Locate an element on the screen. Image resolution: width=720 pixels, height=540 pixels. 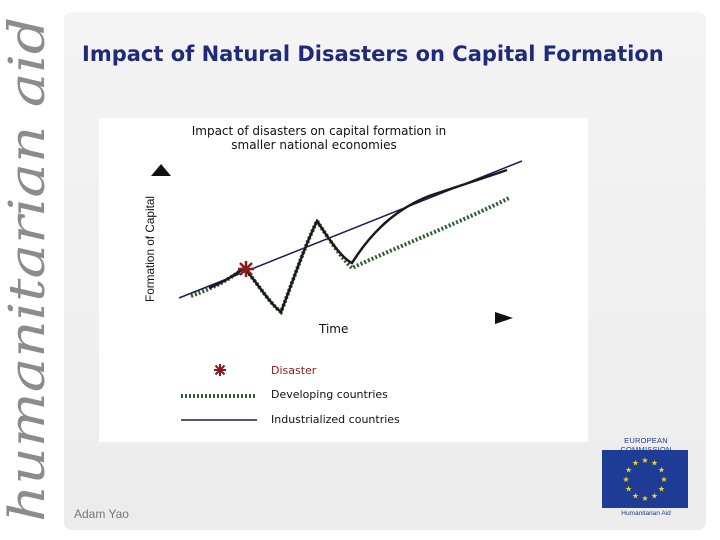
legend-item-industrialized: Industrialized countries is located at coordinates (290, 419).